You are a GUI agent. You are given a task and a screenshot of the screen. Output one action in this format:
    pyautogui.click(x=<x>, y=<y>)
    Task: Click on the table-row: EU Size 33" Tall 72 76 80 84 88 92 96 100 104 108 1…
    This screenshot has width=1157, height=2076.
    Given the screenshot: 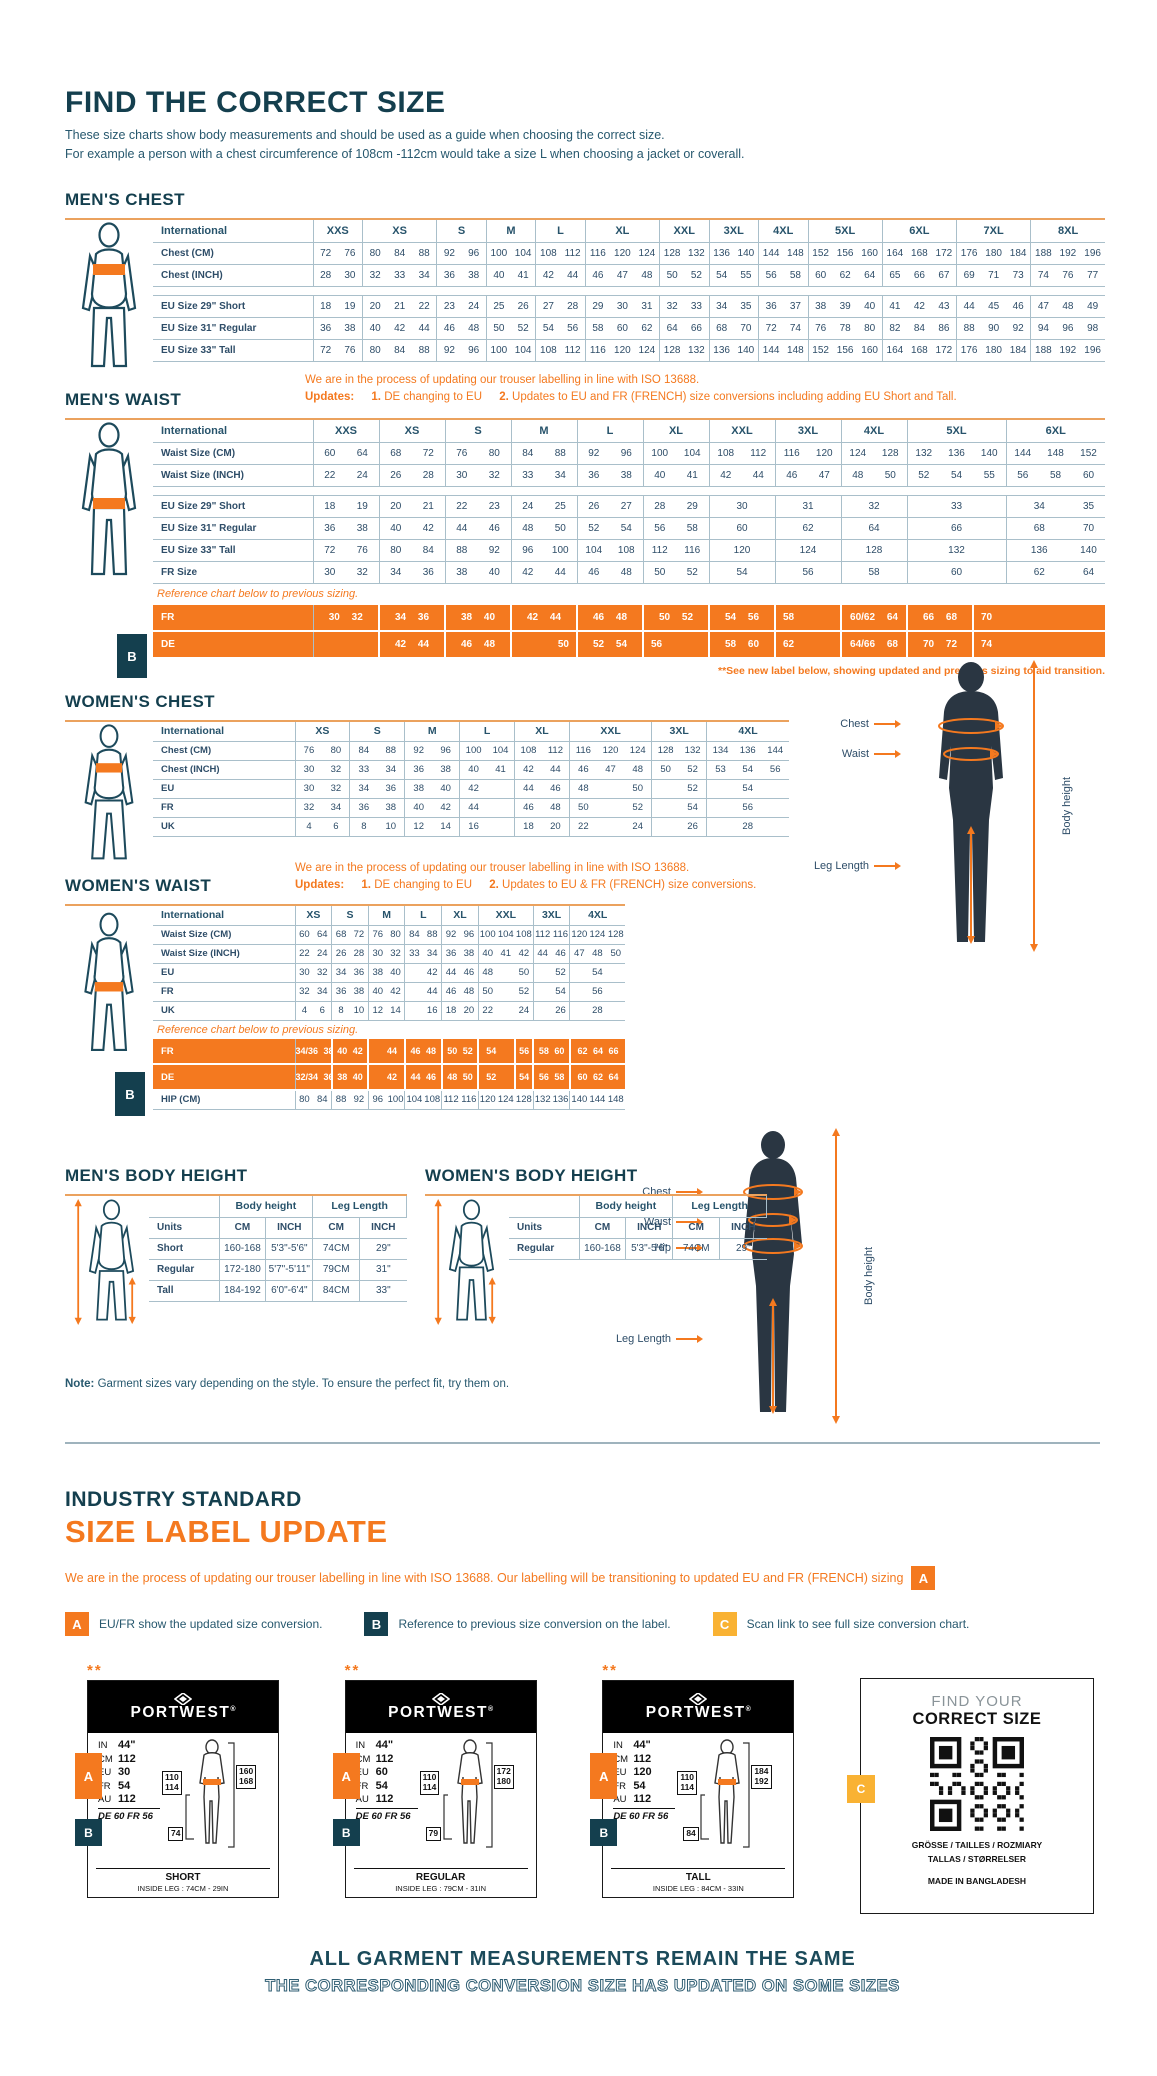 What is the action you would take?
    pyautogui.click(x=629, y=550)
    